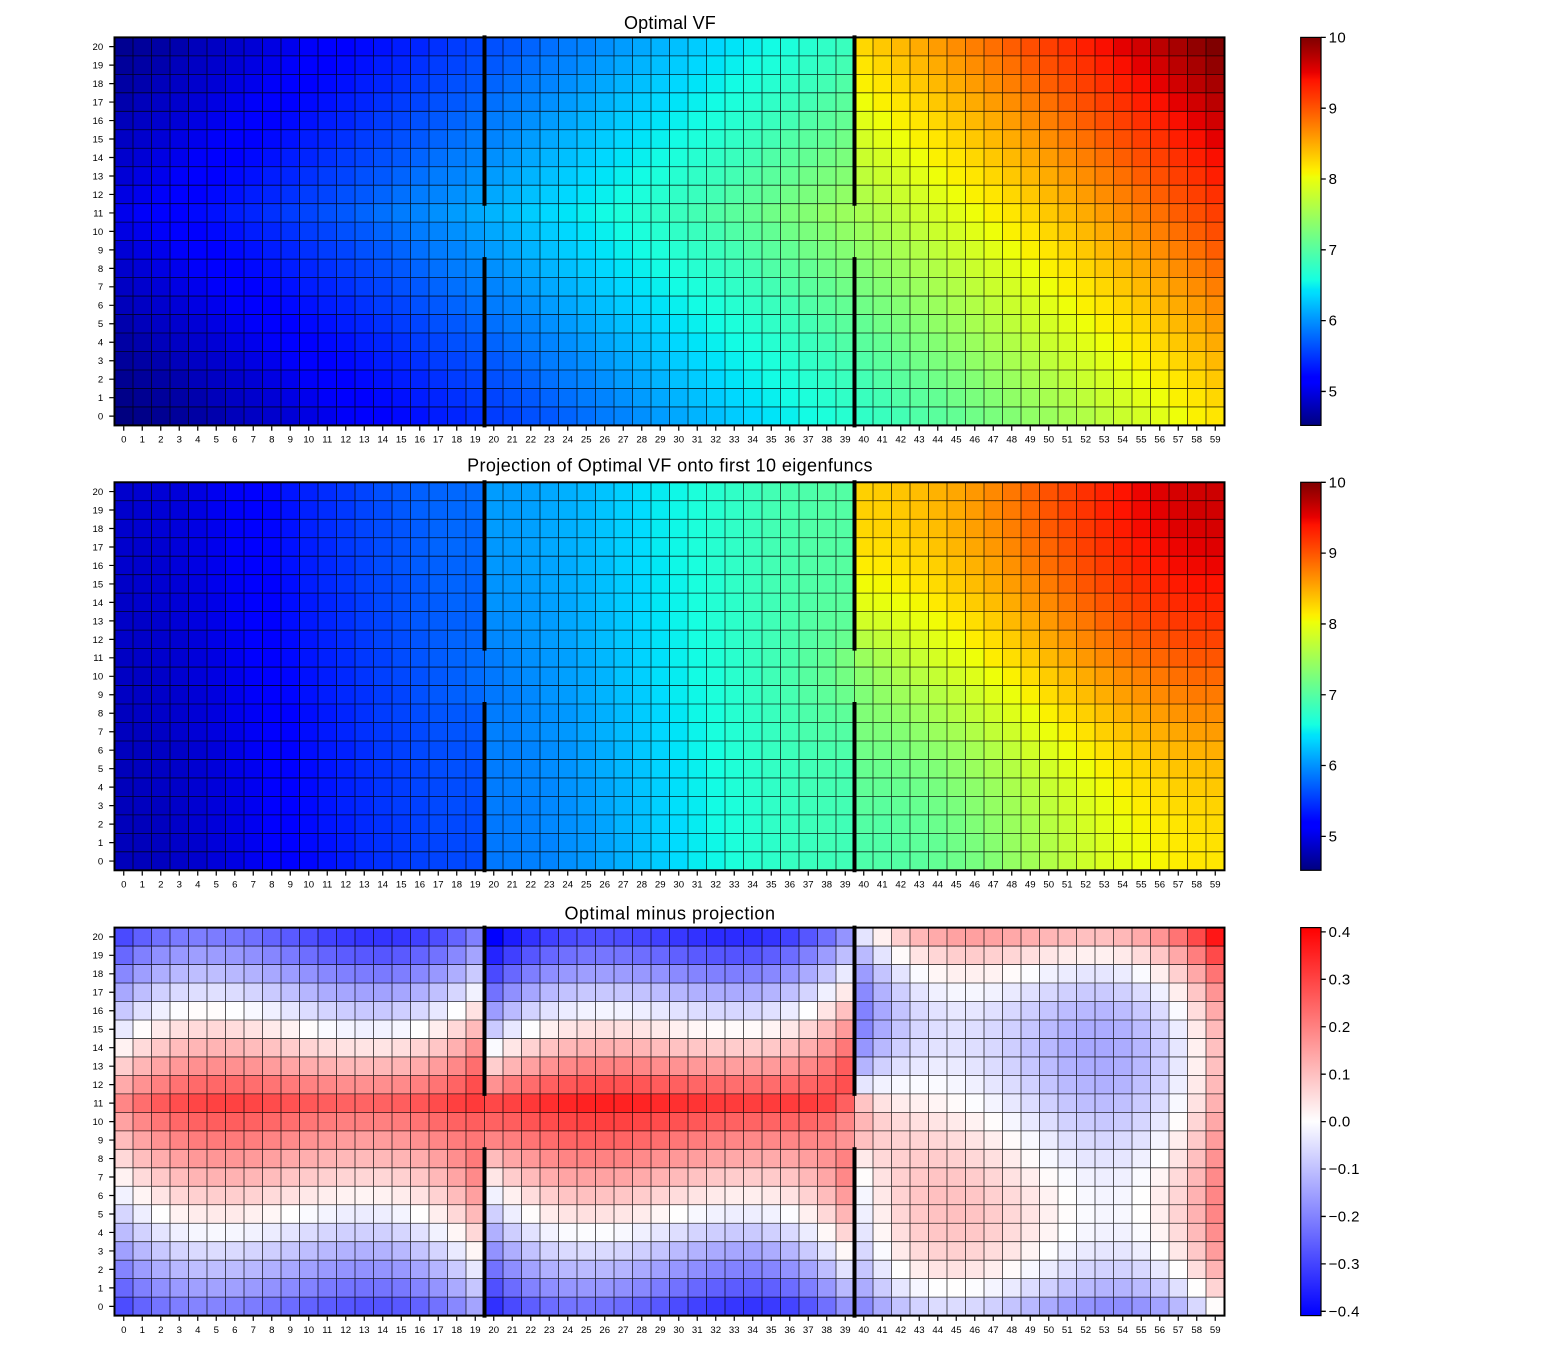  I want to click on svg-text: 42, so click(900, 440).